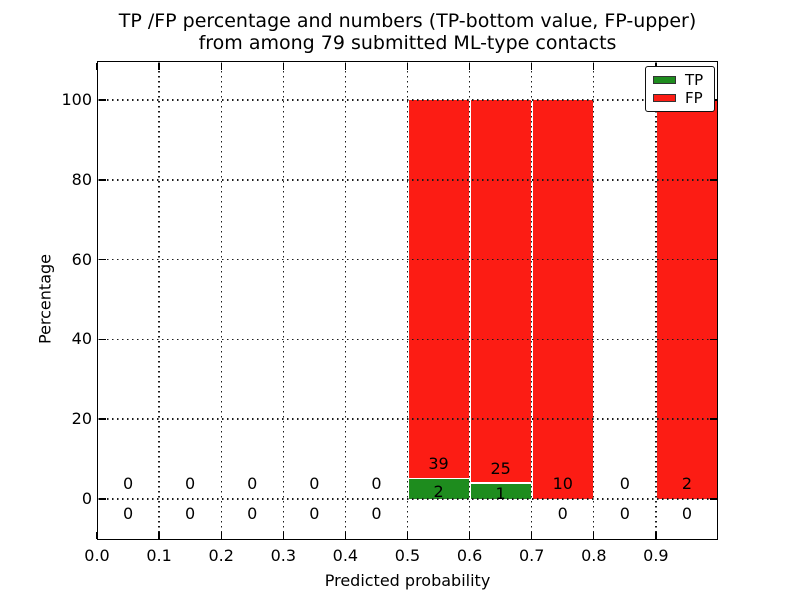 The width and height of the screenshot is (800, 600). Describe the element at coordinates (680, 80) in the screenshot. I see `legend-item: TP` at that location.